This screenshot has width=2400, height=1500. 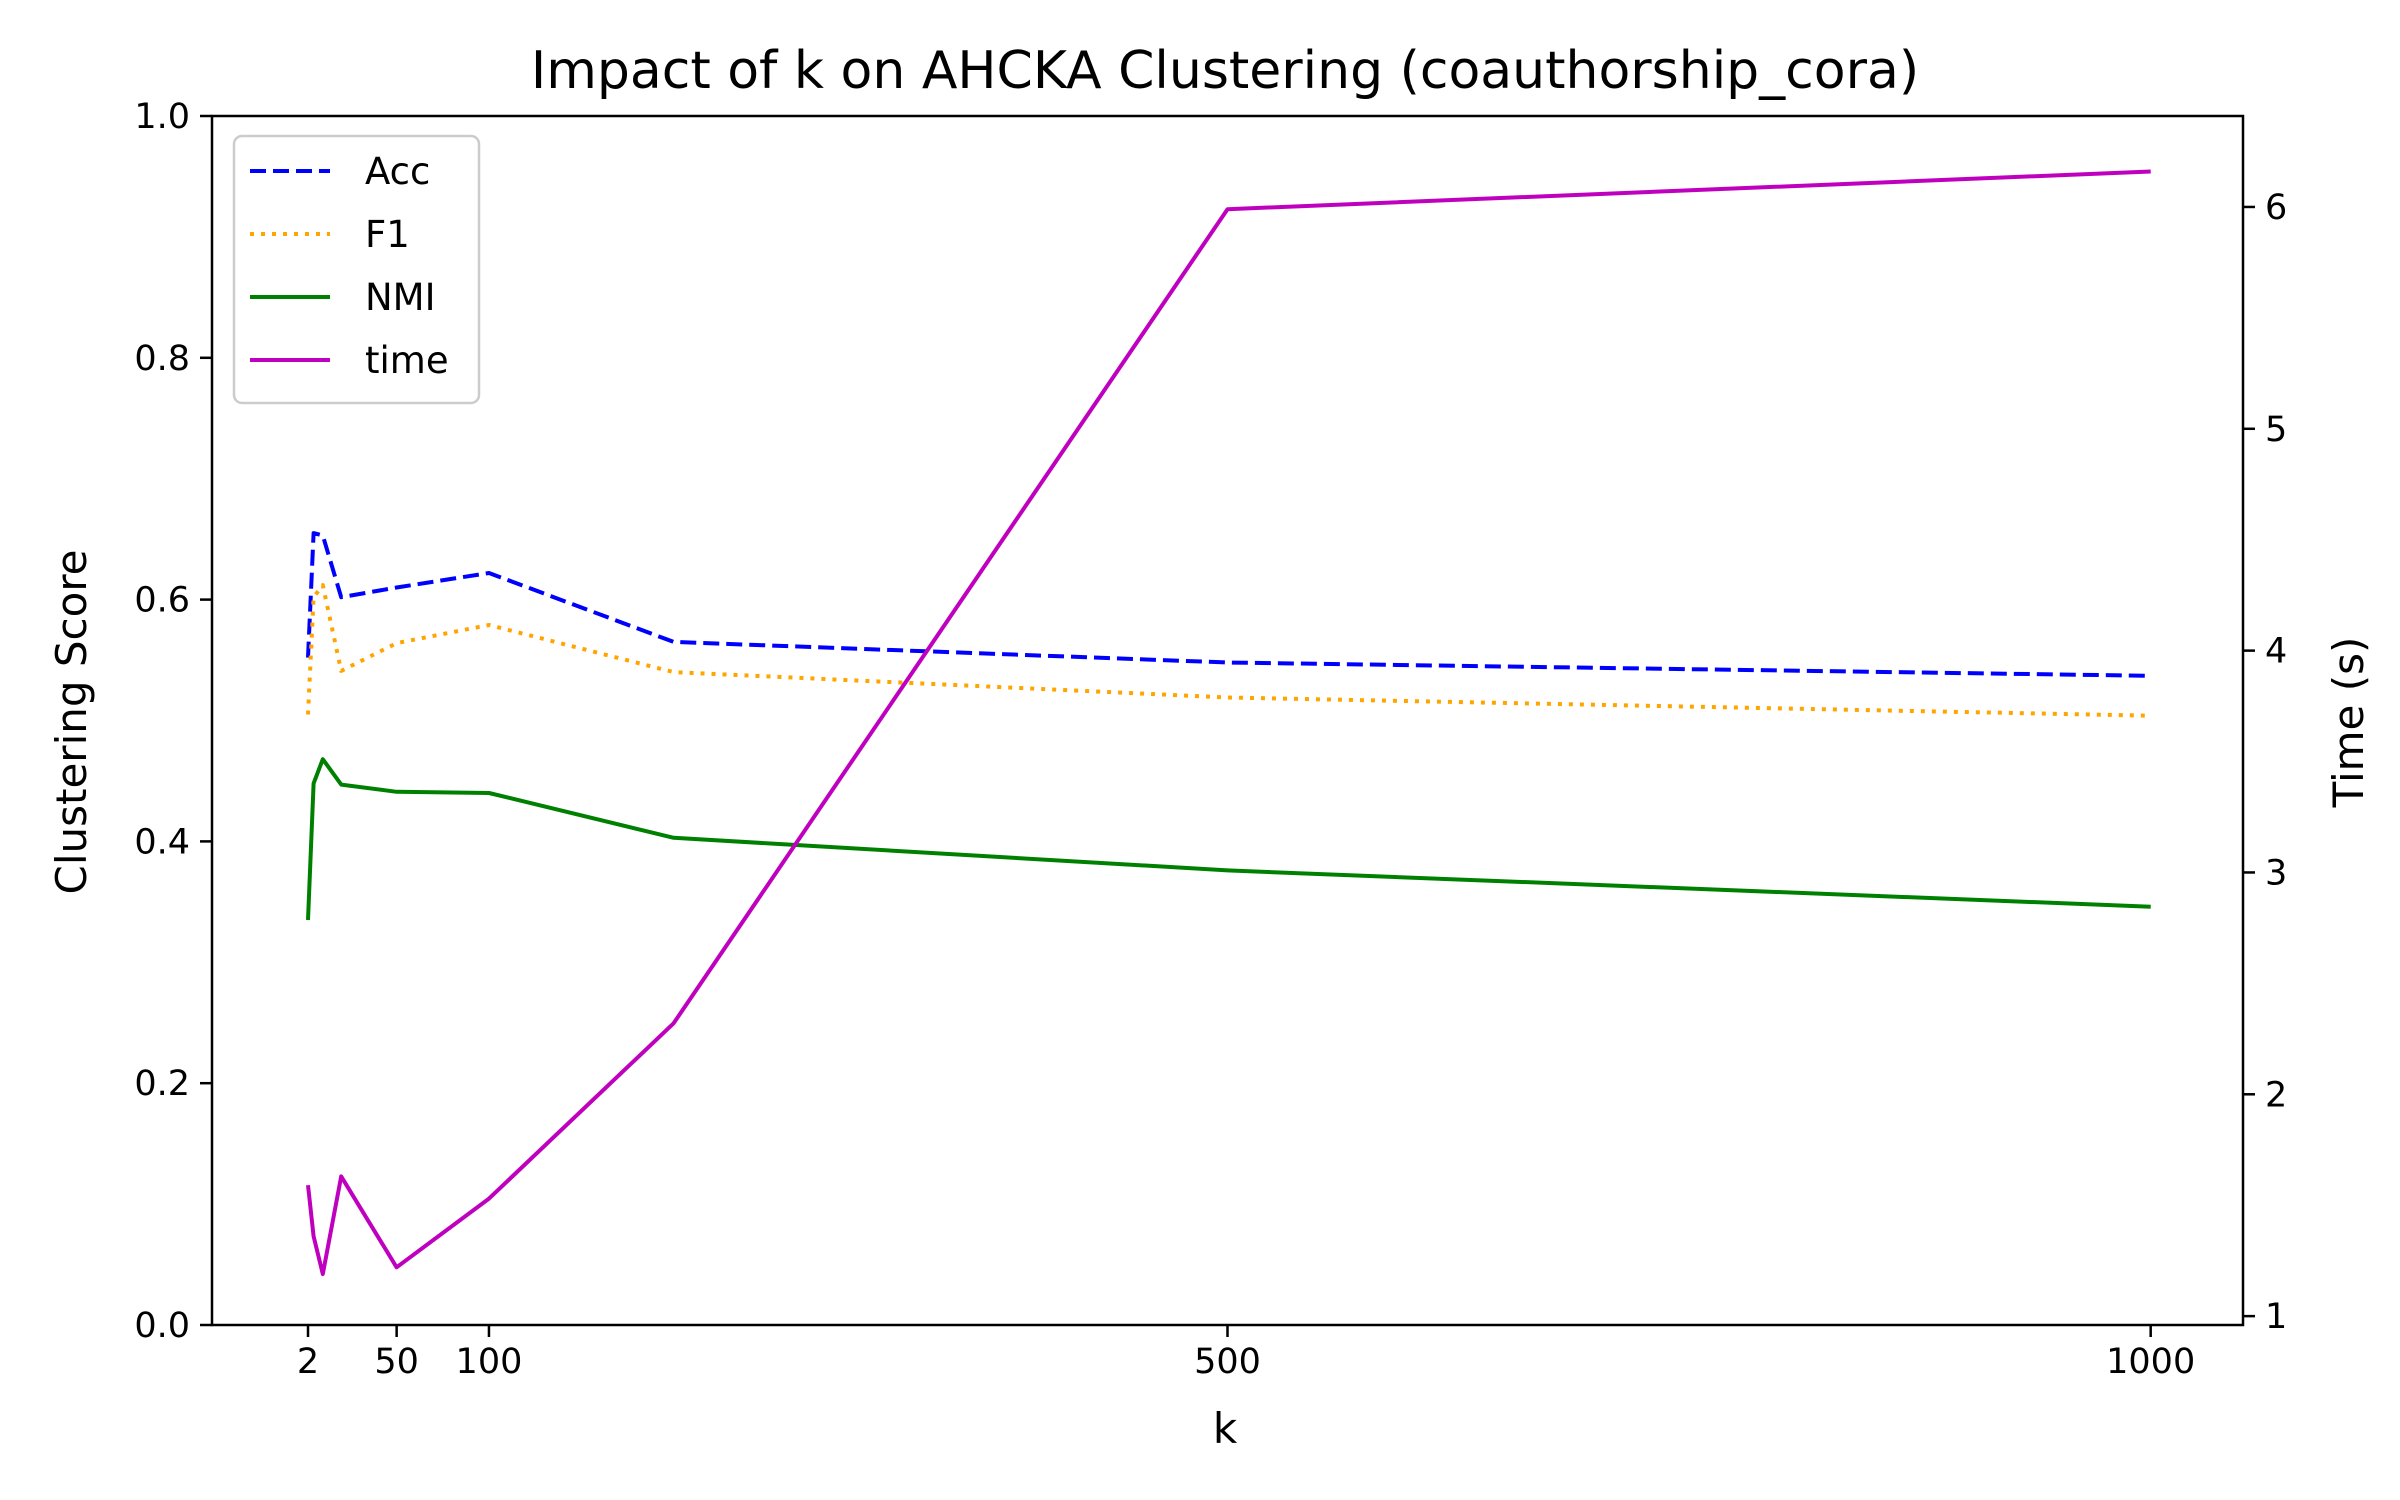 What do you see at coordinates (2276, 1317) in the screenshot?
I see `y2-tick-label: 1` at bounding box center [2276, 1317].